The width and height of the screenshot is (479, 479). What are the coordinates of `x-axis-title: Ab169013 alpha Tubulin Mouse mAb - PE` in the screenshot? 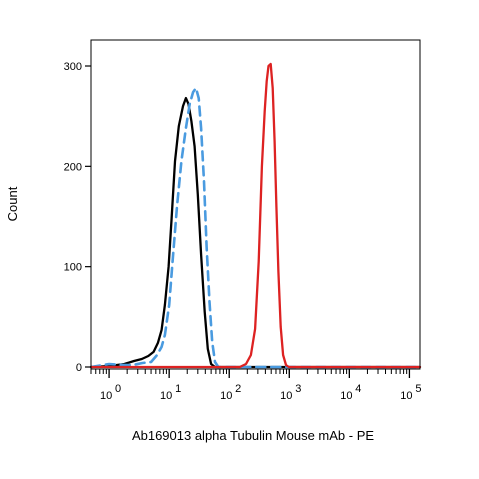 It's located at (253, 435).